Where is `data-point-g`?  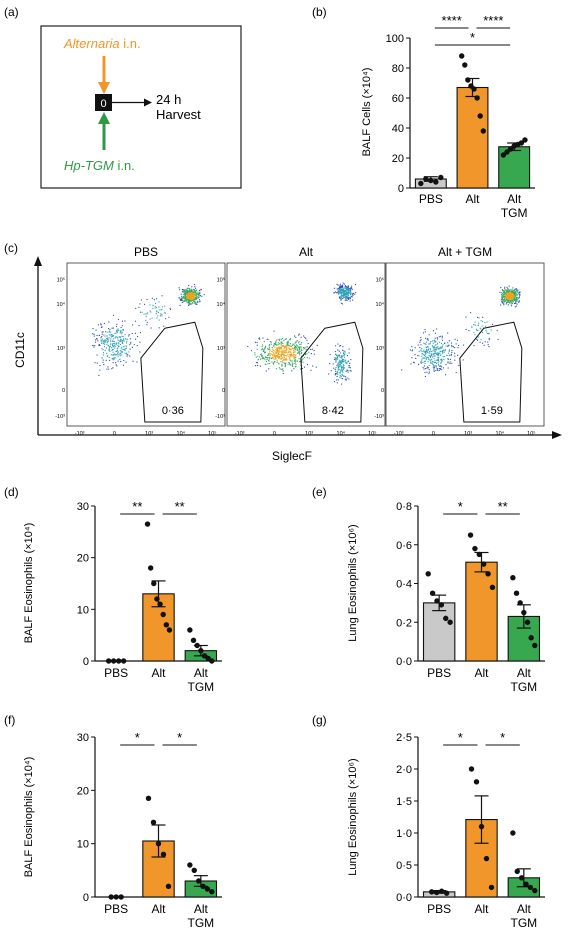
data-point-g is located at coordinates (526, 884).